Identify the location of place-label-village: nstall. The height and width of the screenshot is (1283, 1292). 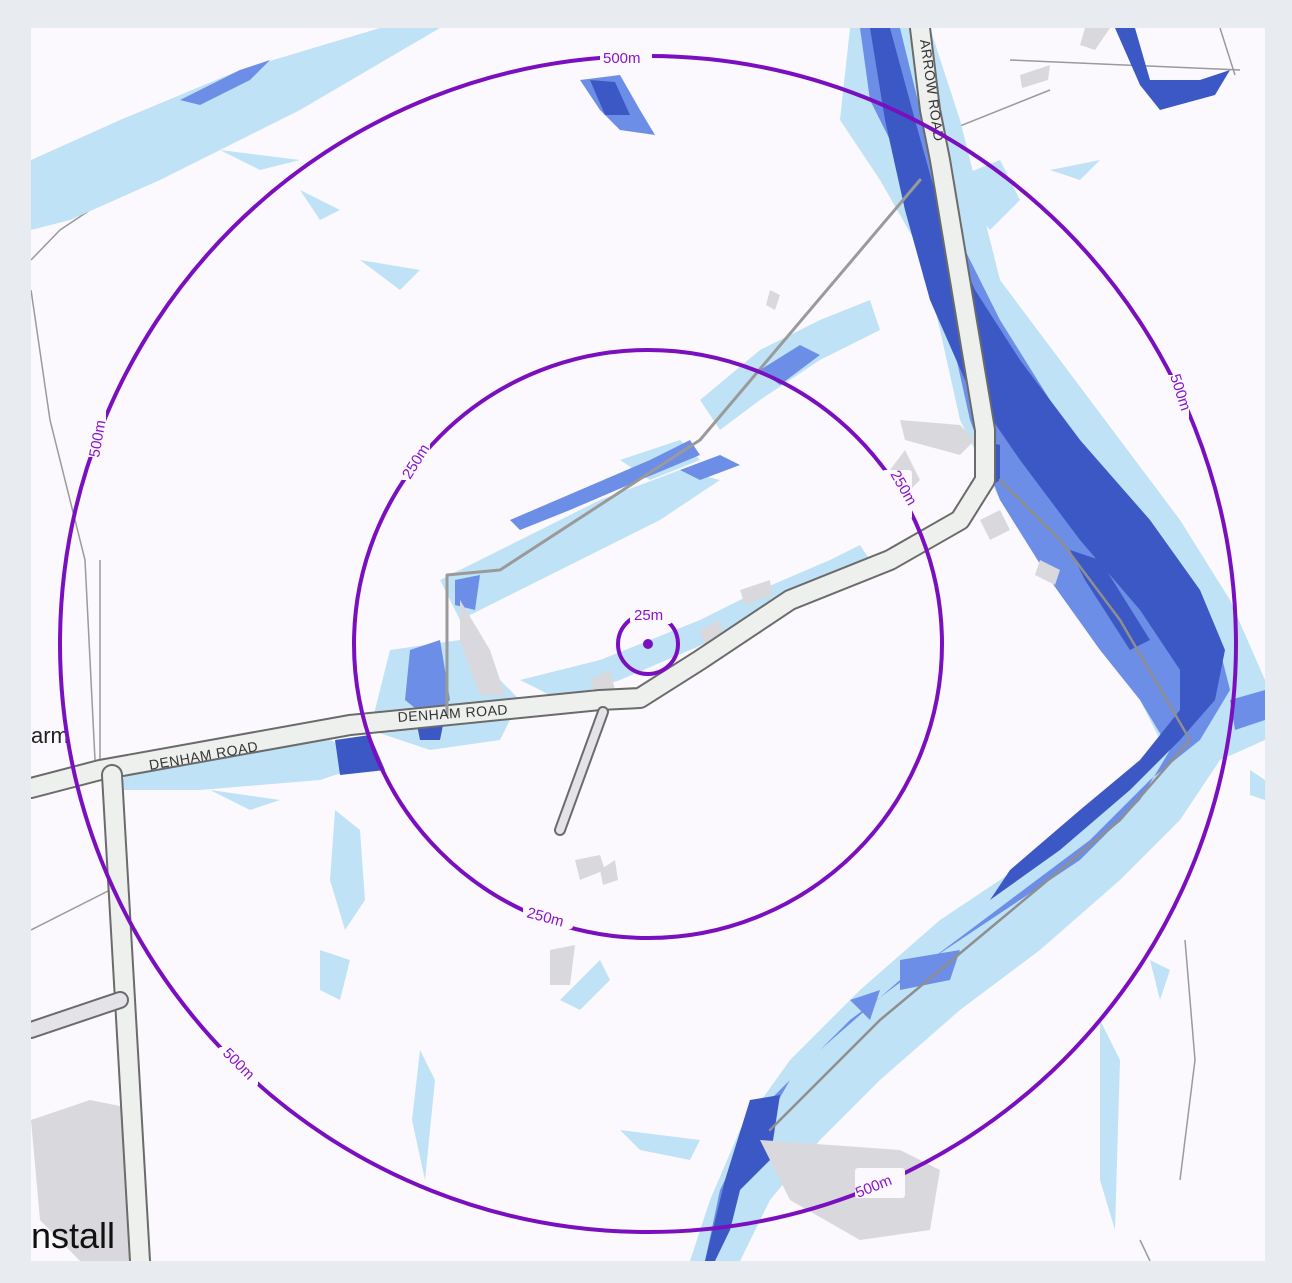
(73, 1235).